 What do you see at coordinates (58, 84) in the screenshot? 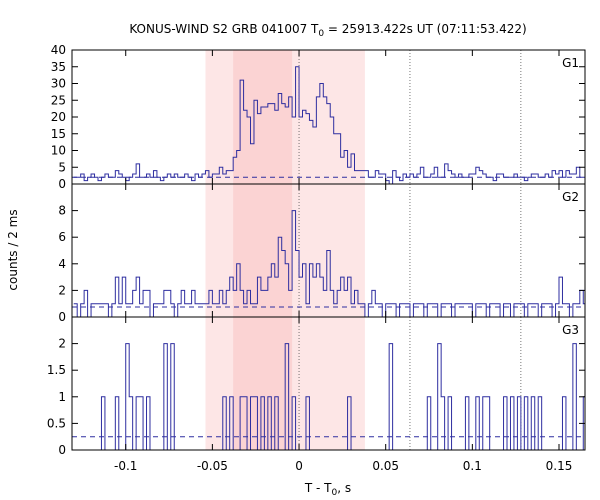
I see `panel-g1-ytick-label-6: 30` at bounding box center [58, 84].